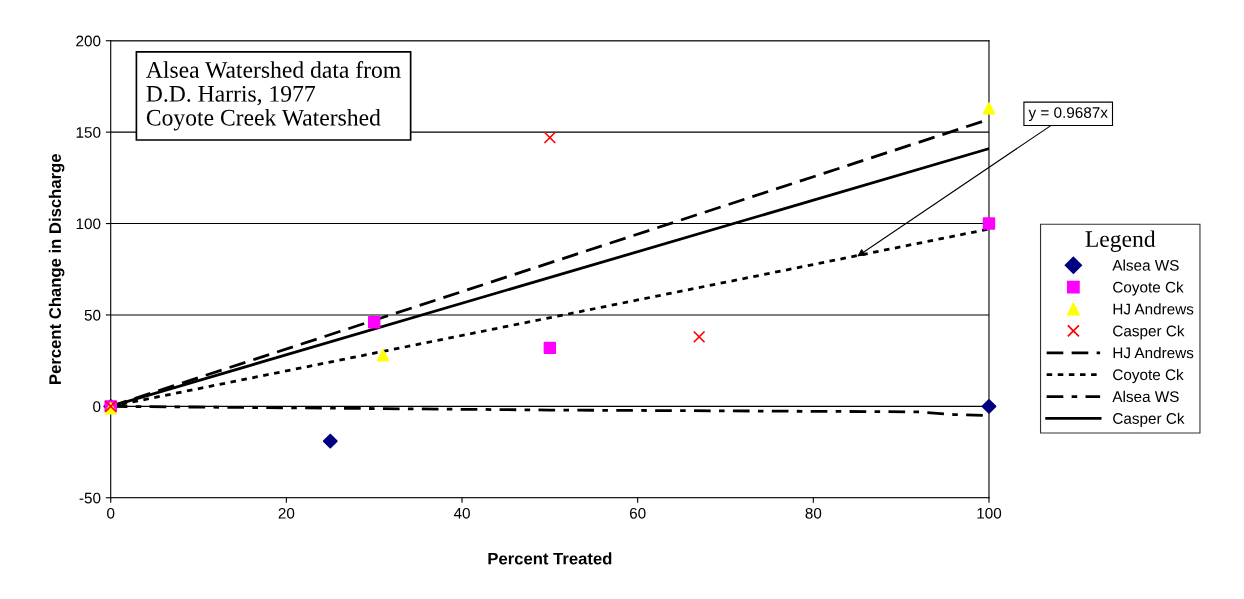  I want to click on y-tick-label: -50, so click(90, 498).